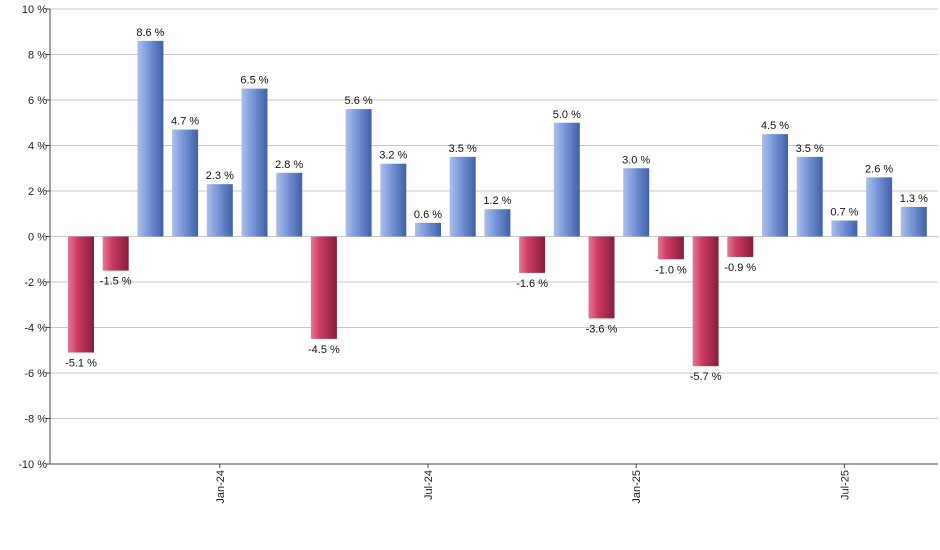 This screenshot has width=940, height=550. What do you see at coordinates (636, 160) in the screenshot?
I see `bar-value-label: 3.0 %` at bounding box center [636, 160].